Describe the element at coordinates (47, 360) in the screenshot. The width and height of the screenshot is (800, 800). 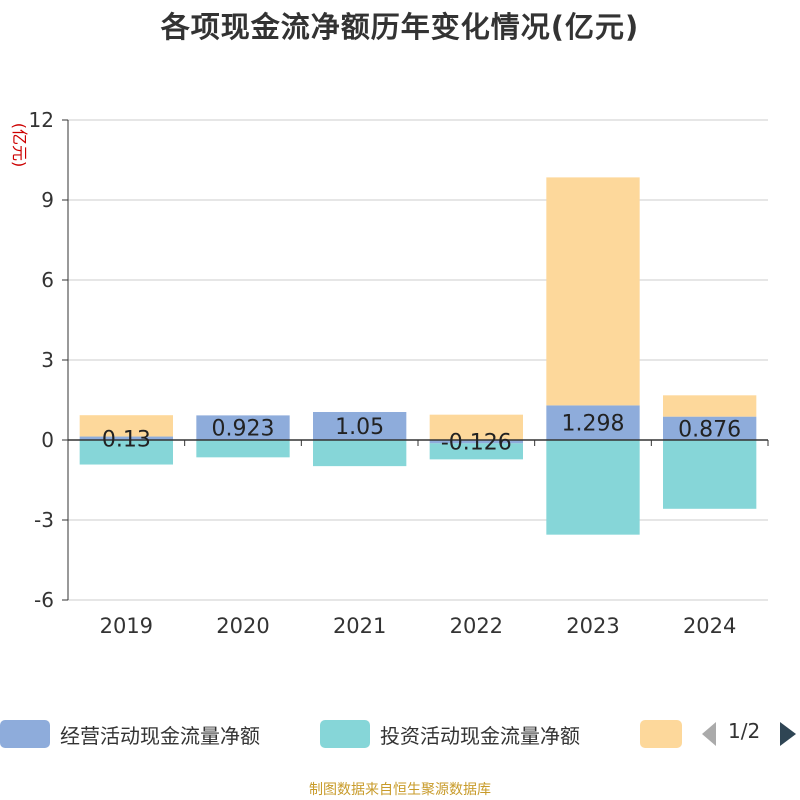
I see `y-tick-label: 3` at that location.